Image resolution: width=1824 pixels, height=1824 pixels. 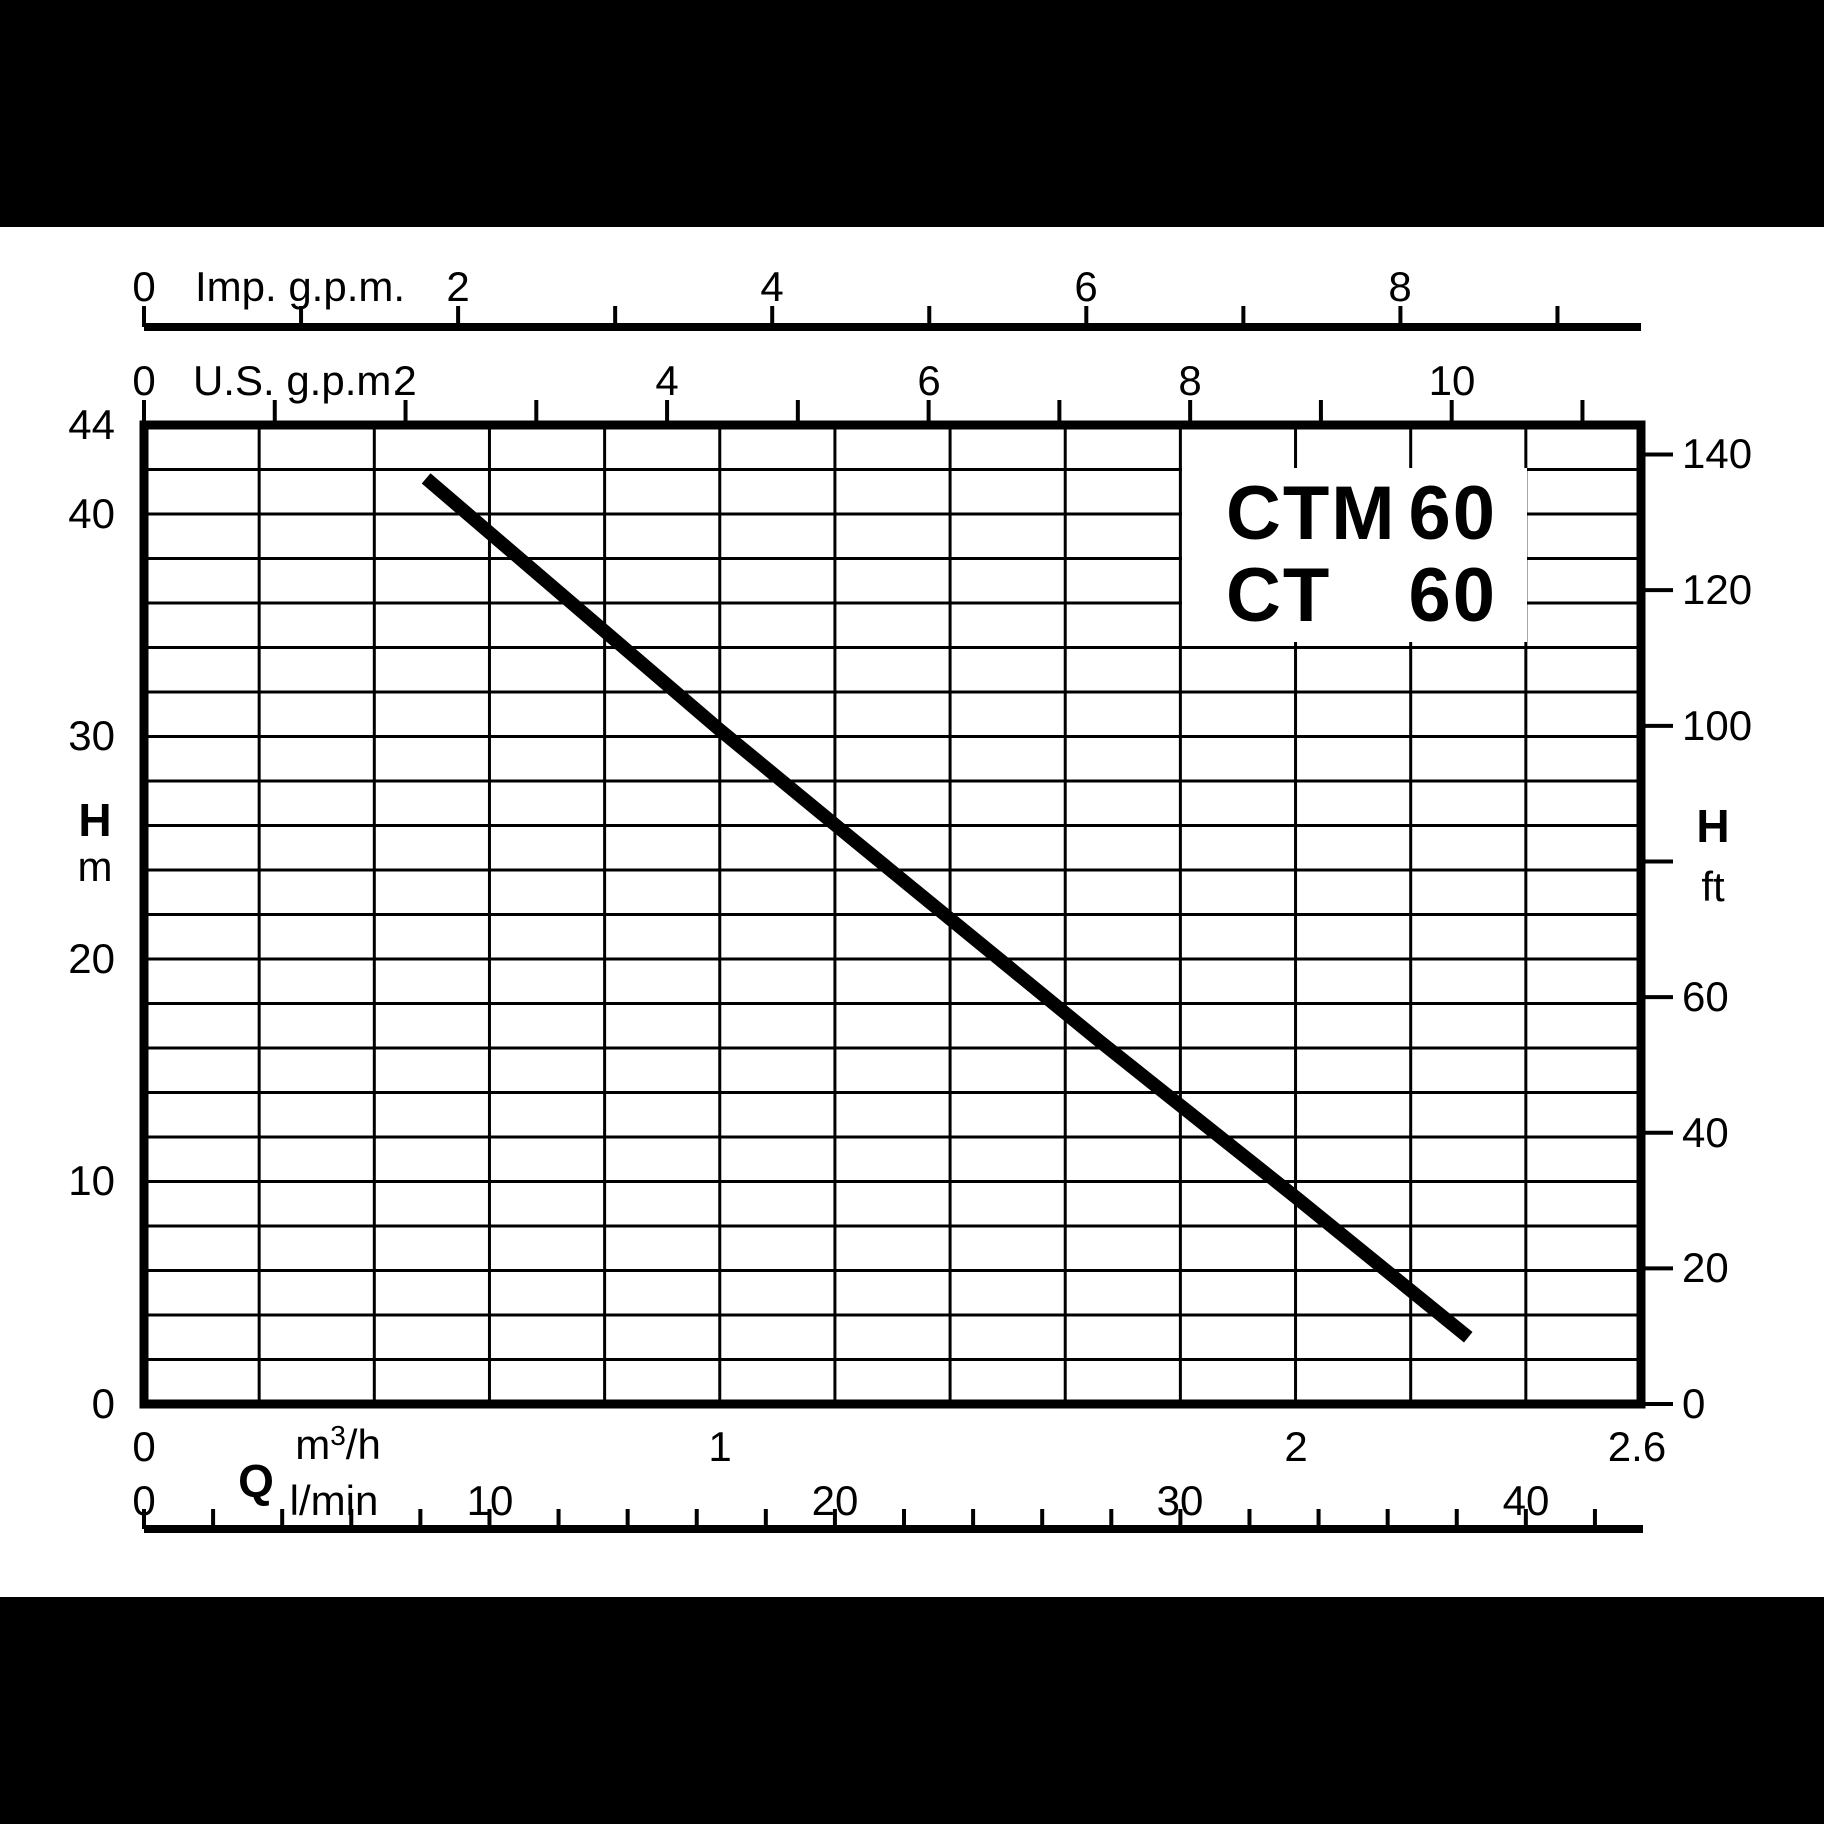 I want to click on model-row-ctm: CTM 60, so click(x=1361, y=514).